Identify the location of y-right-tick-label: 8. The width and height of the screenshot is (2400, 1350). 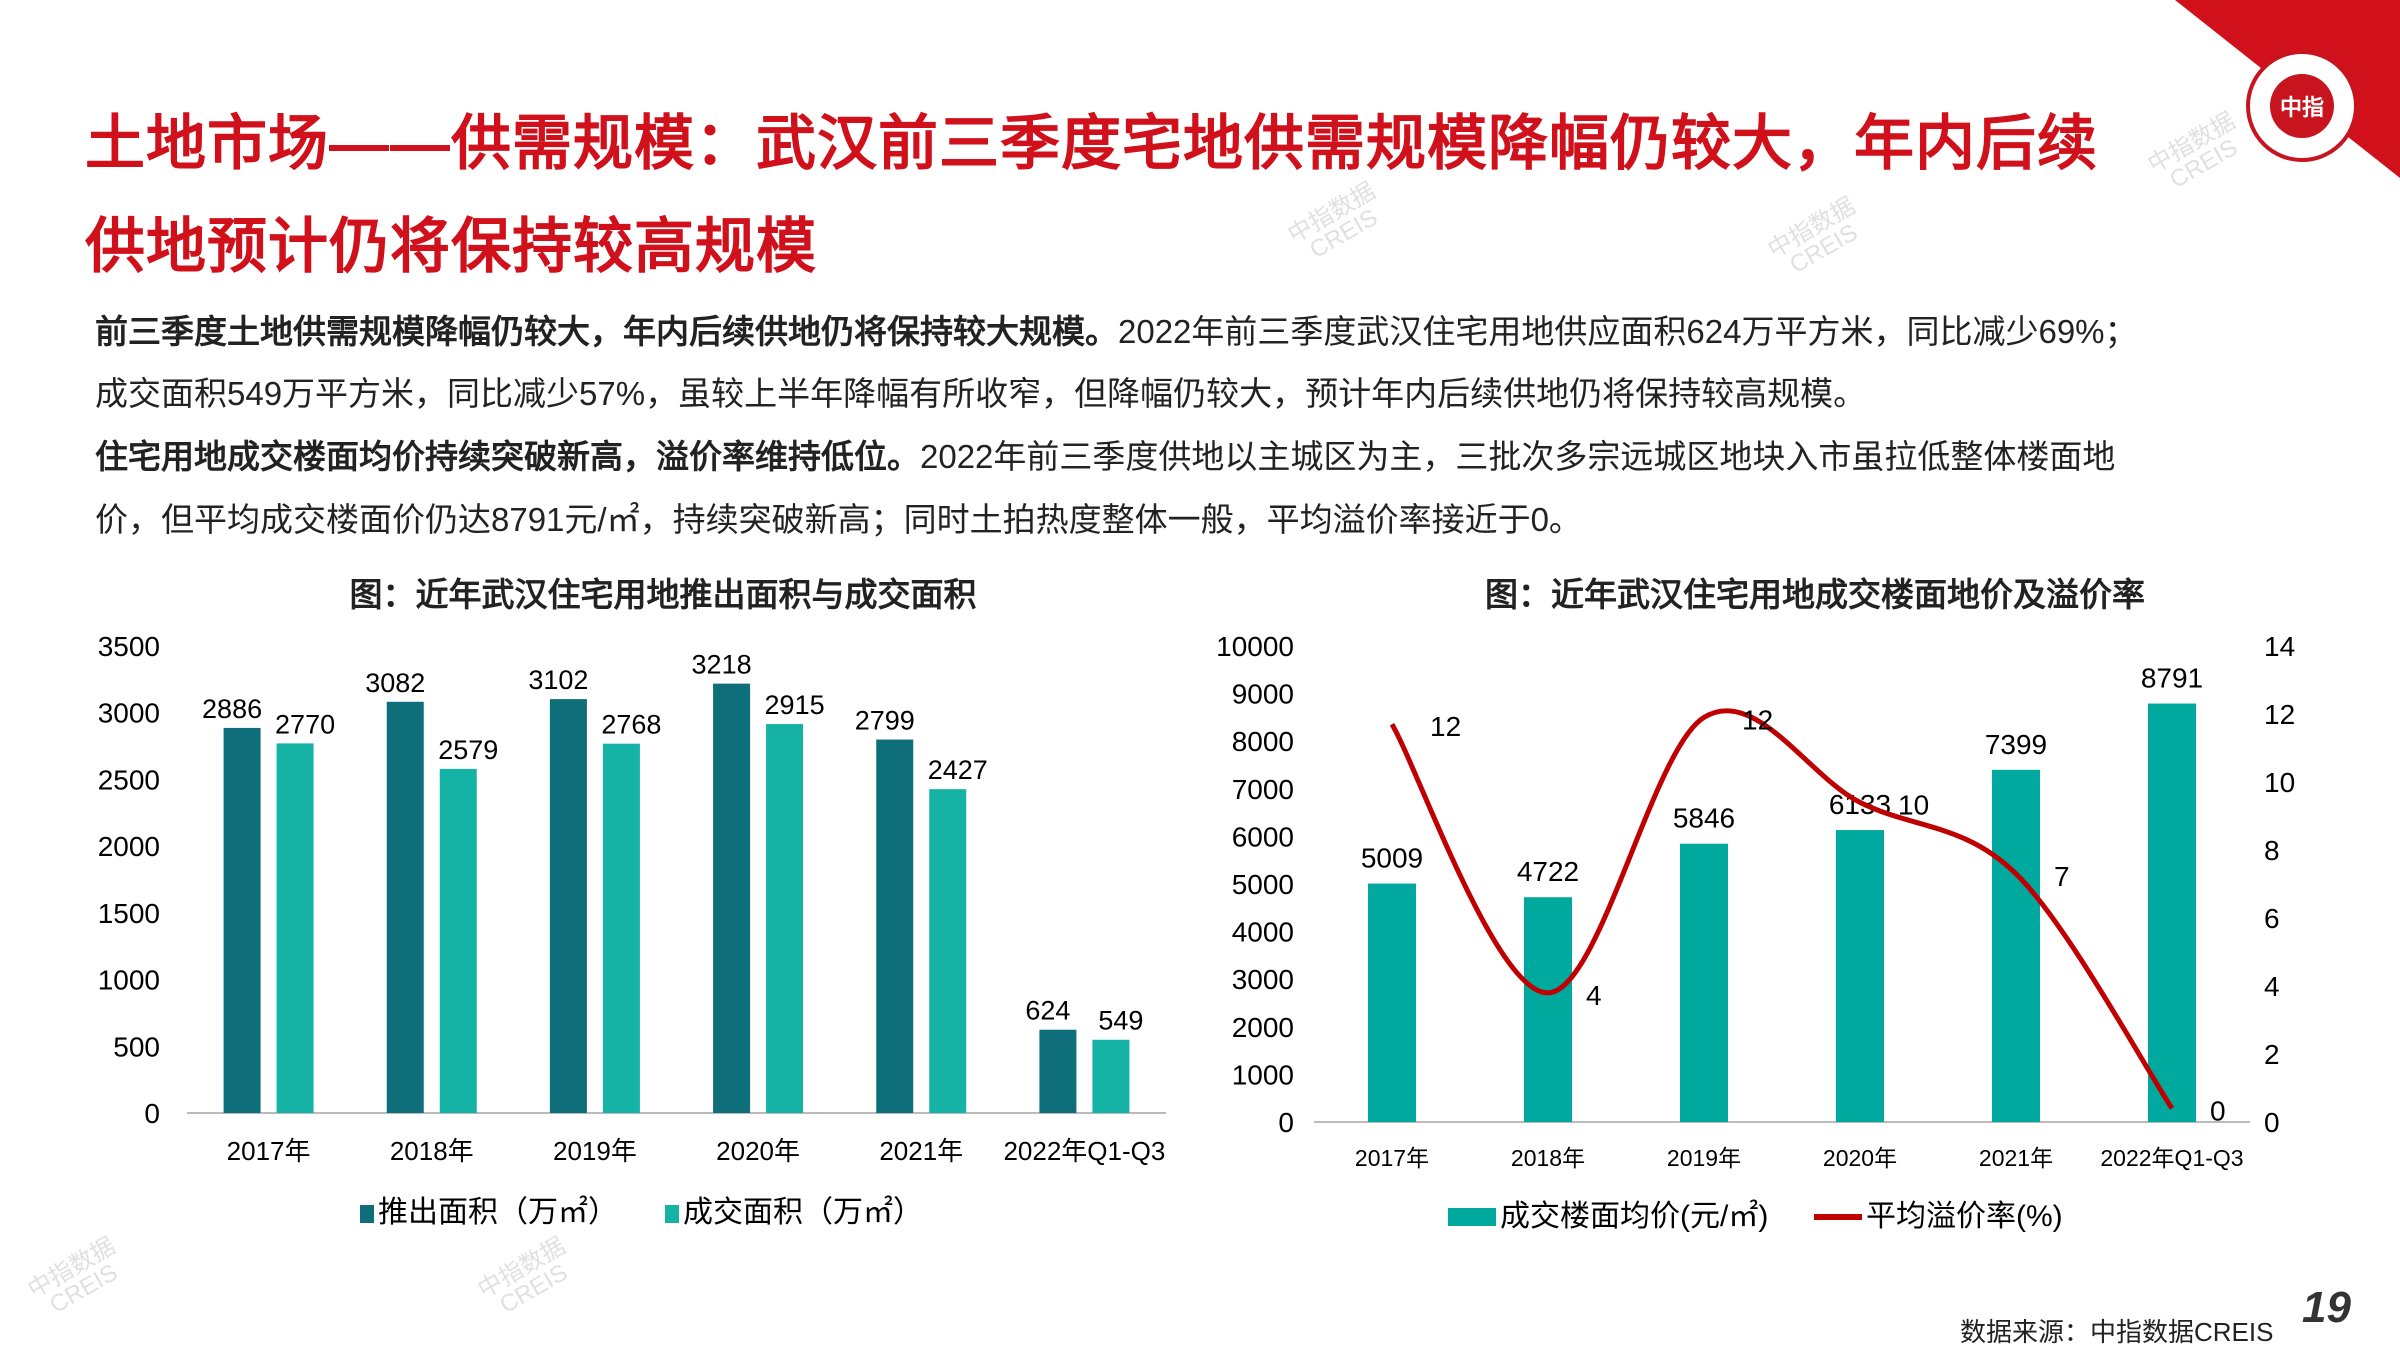
(2272, 850).